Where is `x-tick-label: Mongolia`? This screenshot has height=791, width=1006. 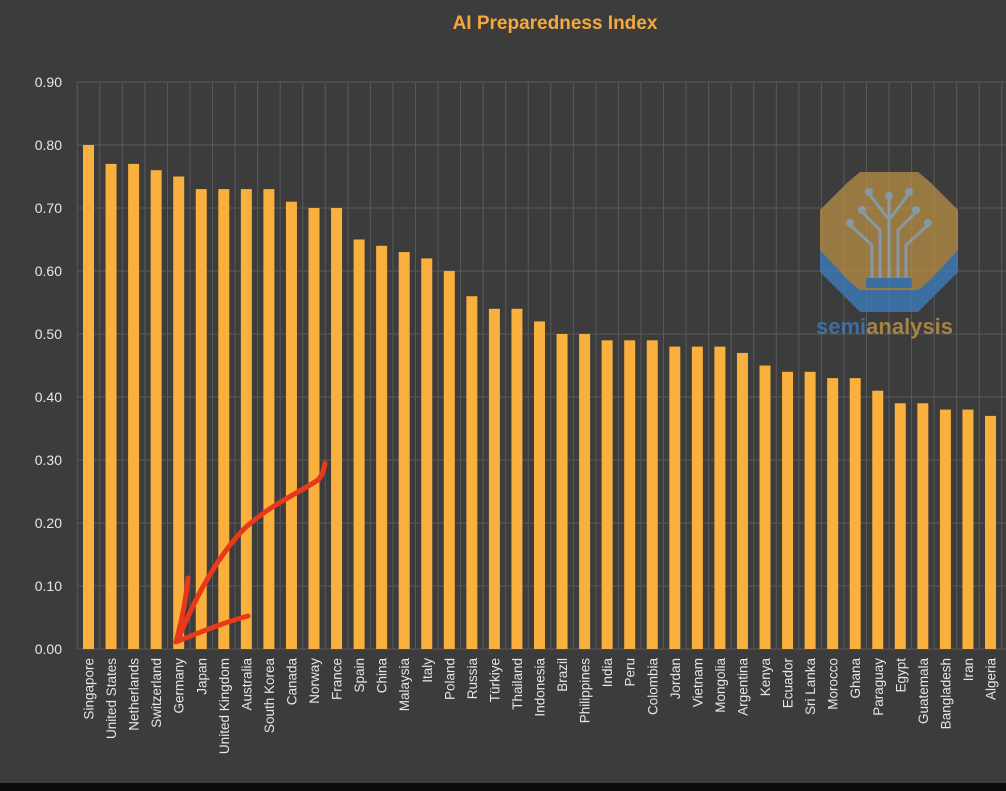 x-tick-label: Mongolia is located at coordinates (720, 685).